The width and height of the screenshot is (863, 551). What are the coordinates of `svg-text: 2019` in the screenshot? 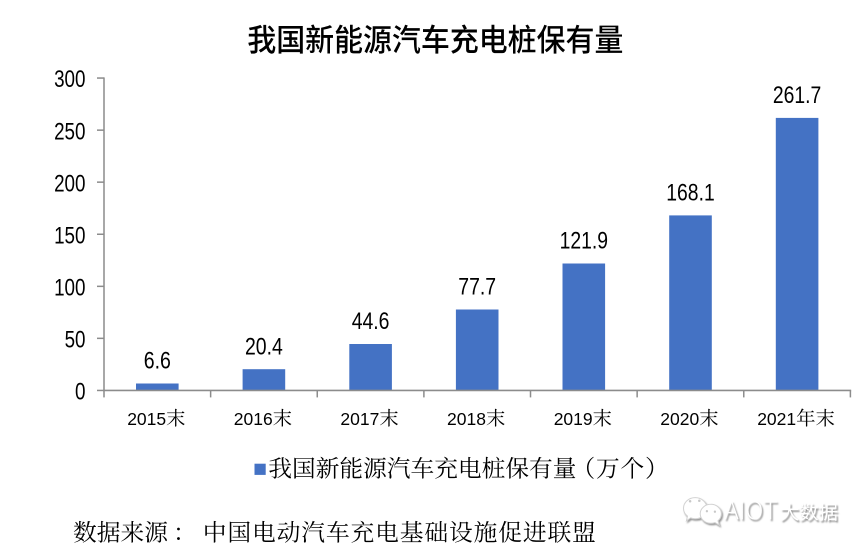 It's located at (573, 419).